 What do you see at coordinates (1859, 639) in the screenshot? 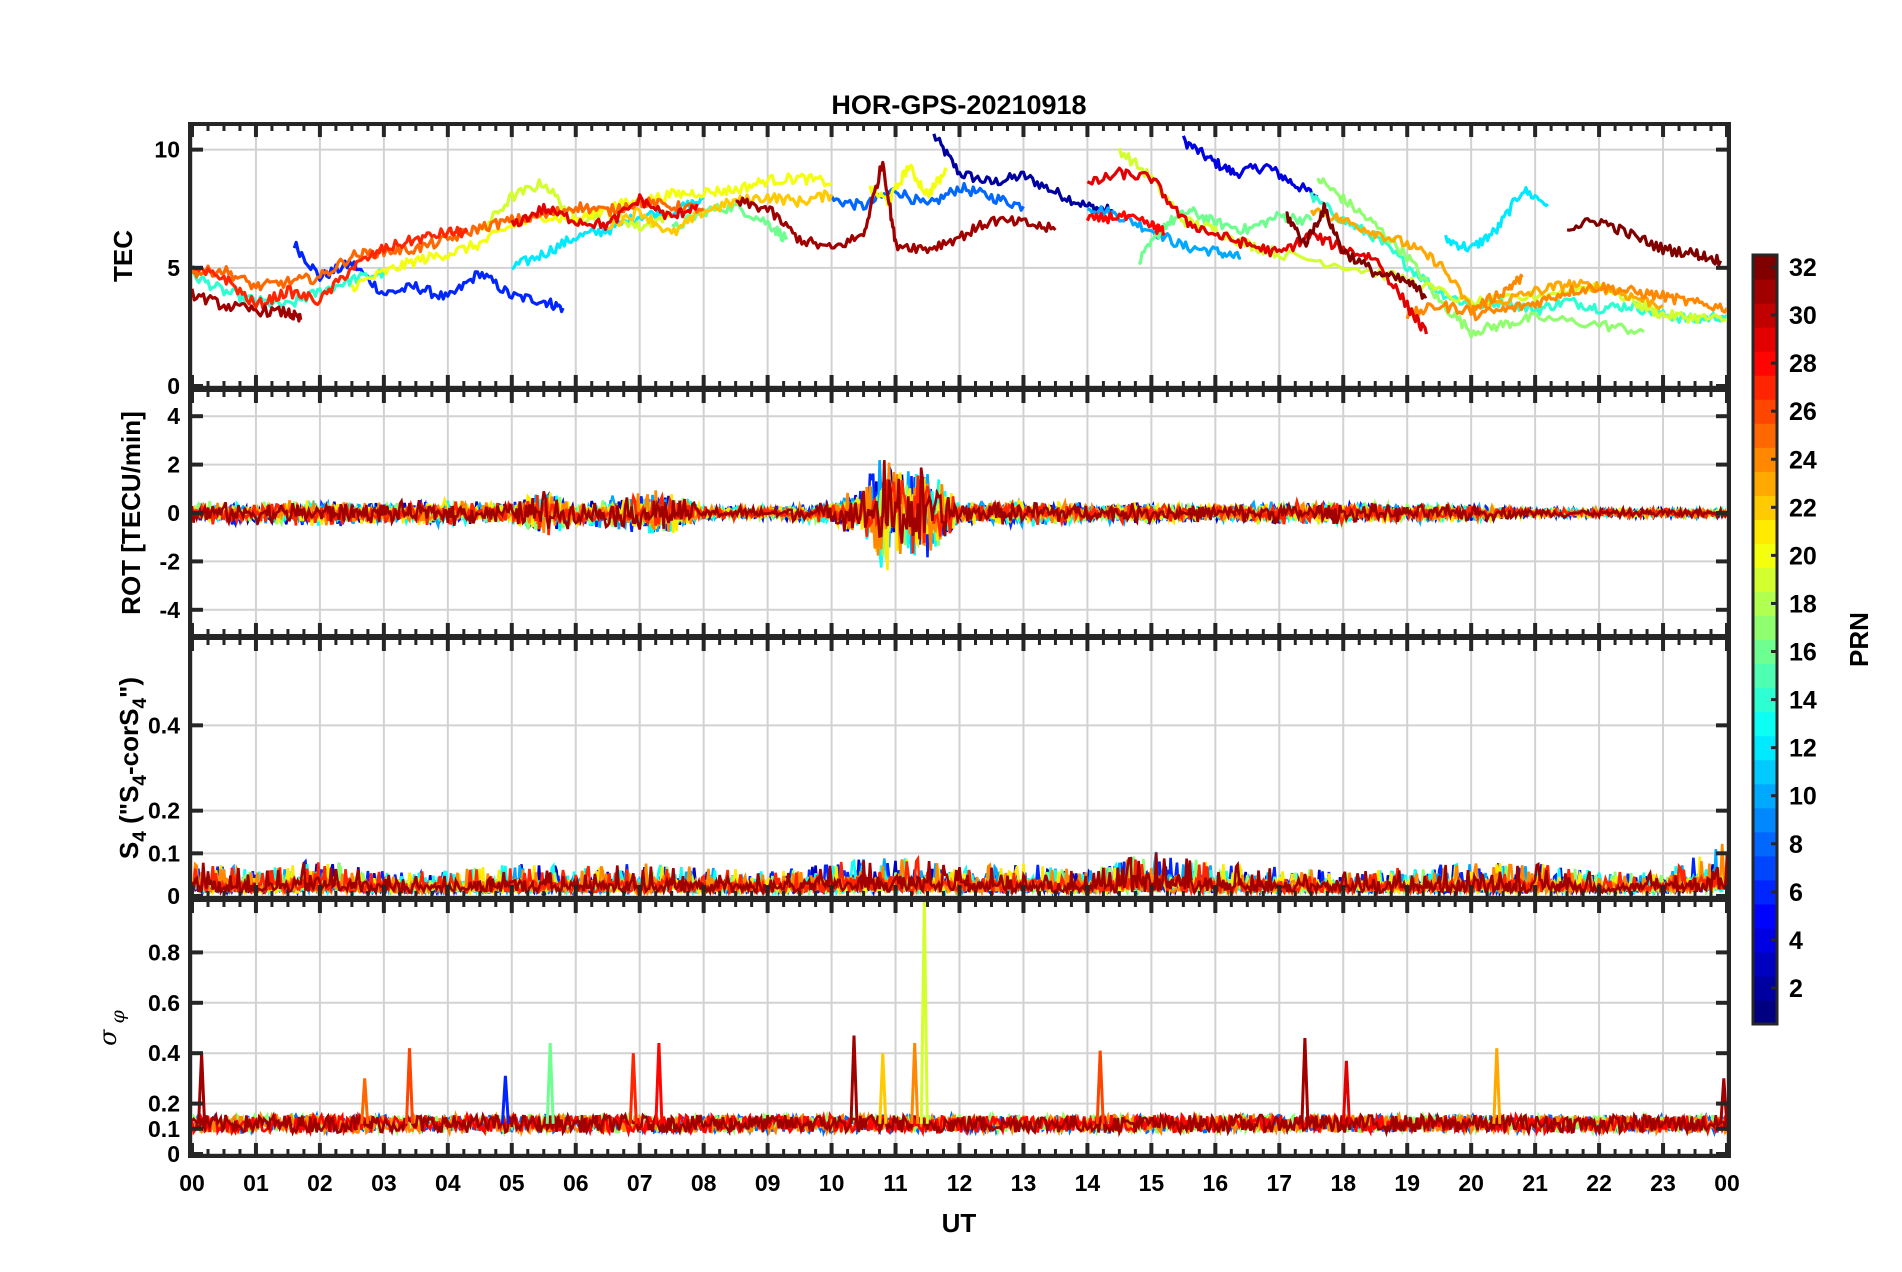
I see `colorbar-label: PRN` at bounding box center [1859, 639].